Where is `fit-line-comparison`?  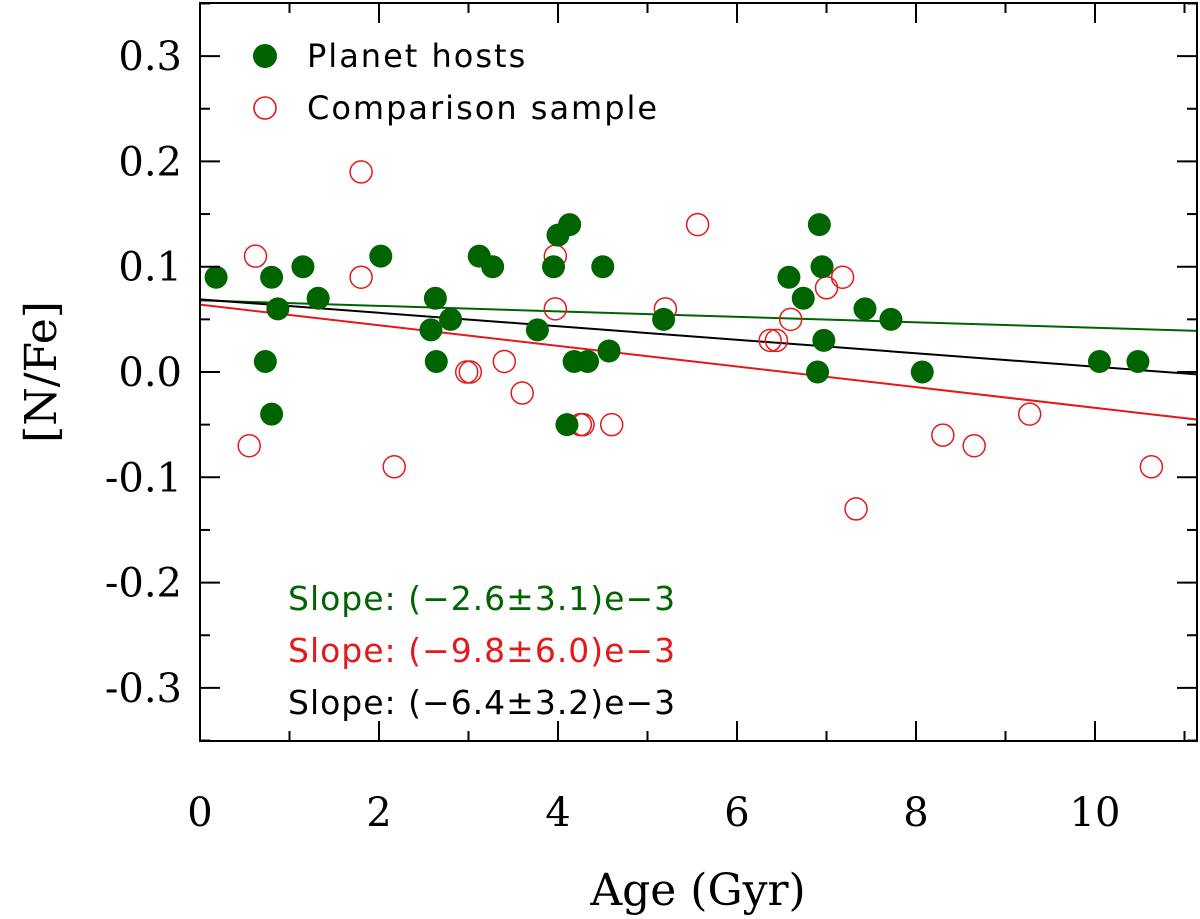 fit-line-comparison is located at coordinates (698, 362).